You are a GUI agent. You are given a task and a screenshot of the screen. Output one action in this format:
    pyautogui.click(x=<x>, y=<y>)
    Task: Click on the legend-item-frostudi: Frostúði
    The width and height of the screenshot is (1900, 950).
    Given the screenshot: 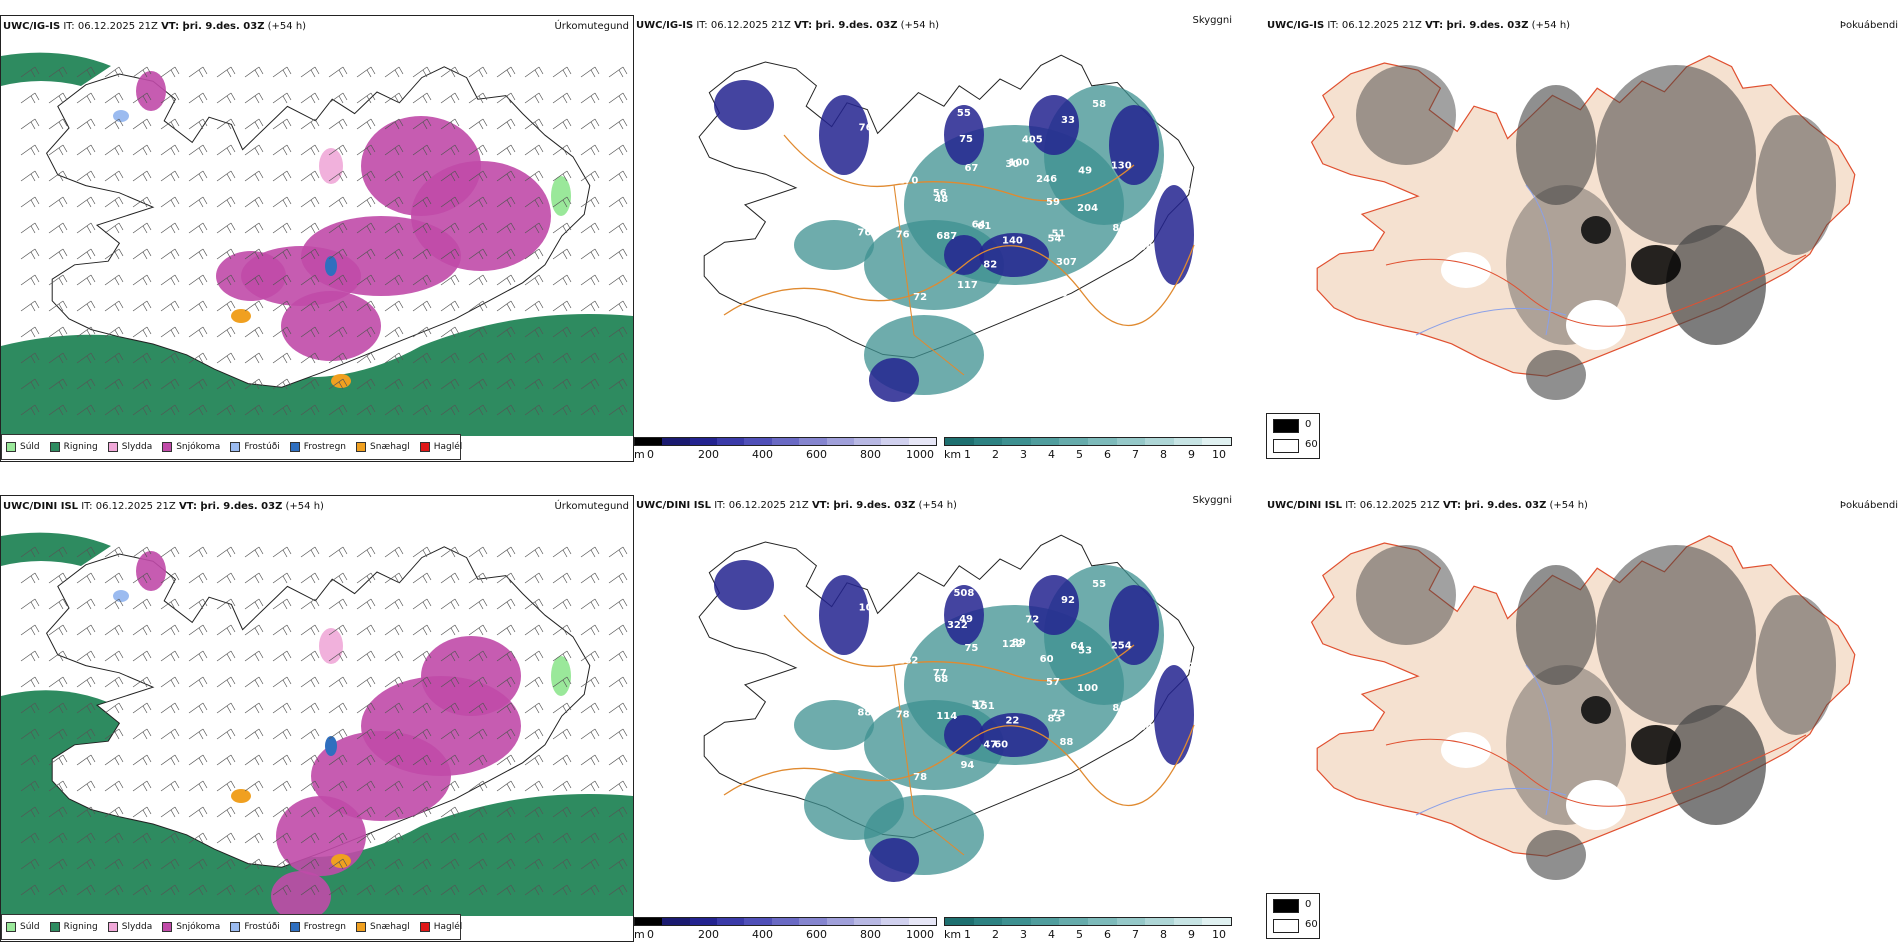 What is the action you would take?
    pyautogui.click(x=254, y=447)
    